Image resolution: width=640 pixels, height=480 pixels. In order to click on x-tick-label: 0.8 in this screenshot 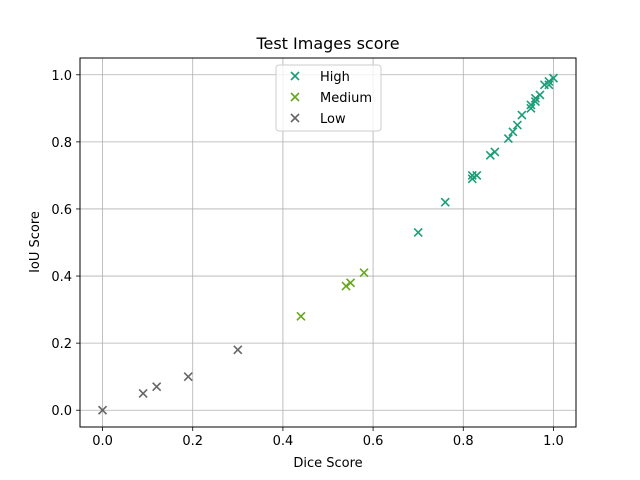, I will do `click(463, 441)`.